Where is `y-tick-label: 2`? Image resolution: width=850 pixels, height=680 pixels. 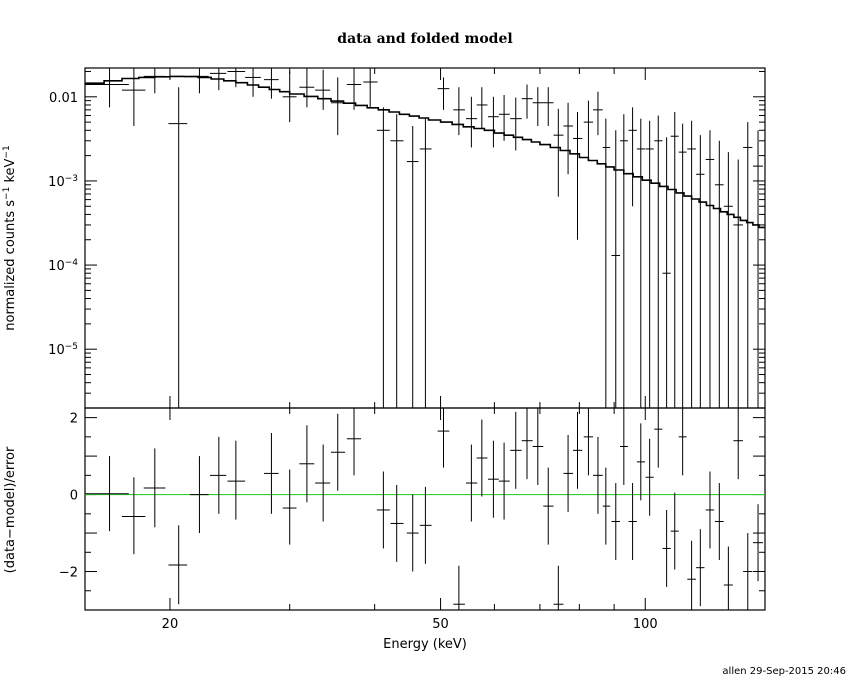 y-tick-label: 2 is located at coordinates (74, 419).